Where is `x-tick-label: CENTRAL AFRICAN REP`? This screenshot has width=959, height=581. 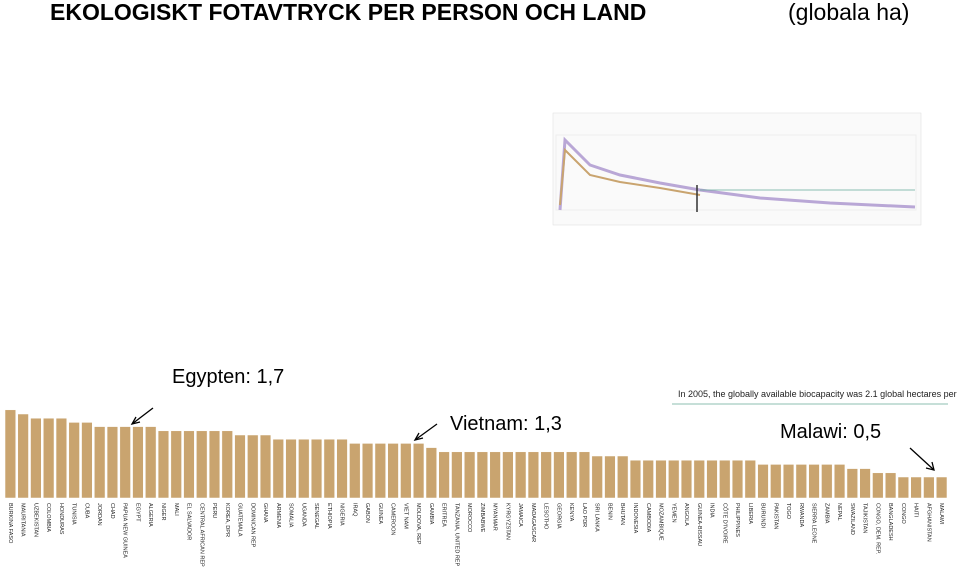
x-tick-label: CENTRAL AFRICAN REP is located at coordinates (201, 535).